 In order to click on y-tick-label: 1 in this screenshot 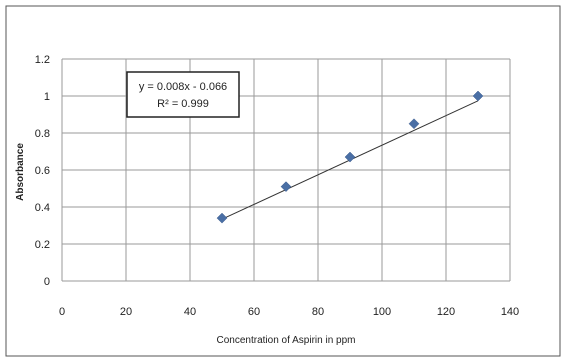, I will do `click(47, 97)`.